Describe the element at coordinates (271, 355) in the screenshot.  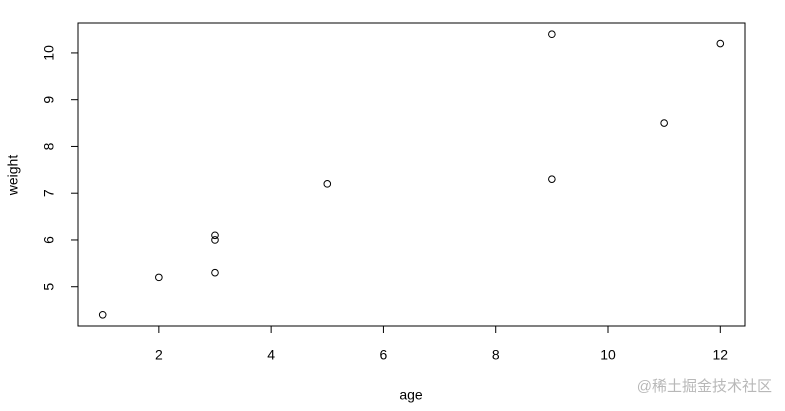
I see `x-tick-label: 4` at that location.